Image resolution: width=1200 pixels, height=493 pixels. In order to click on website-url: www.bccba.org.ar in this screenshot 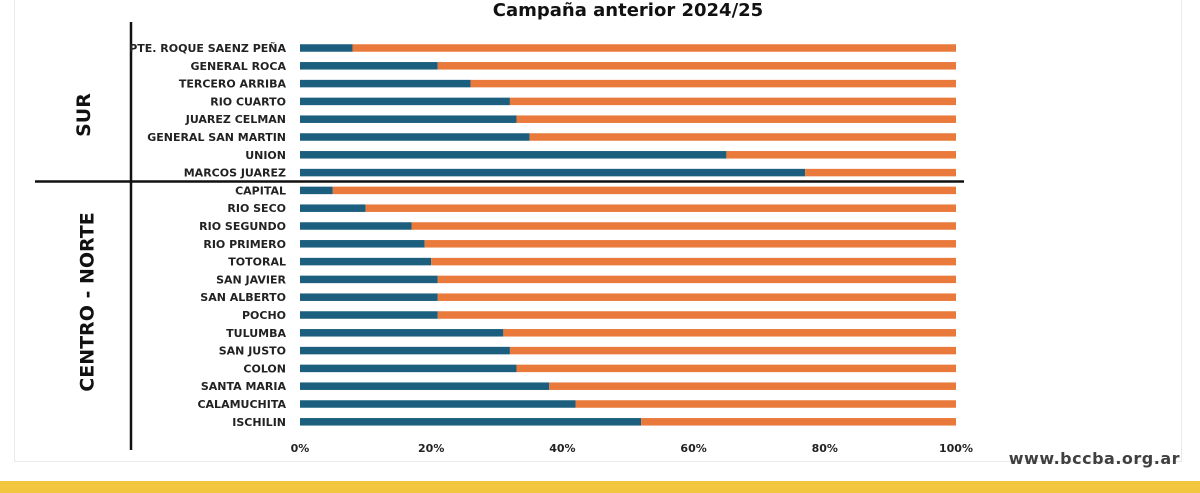, I will do `click(1094, 458)`.